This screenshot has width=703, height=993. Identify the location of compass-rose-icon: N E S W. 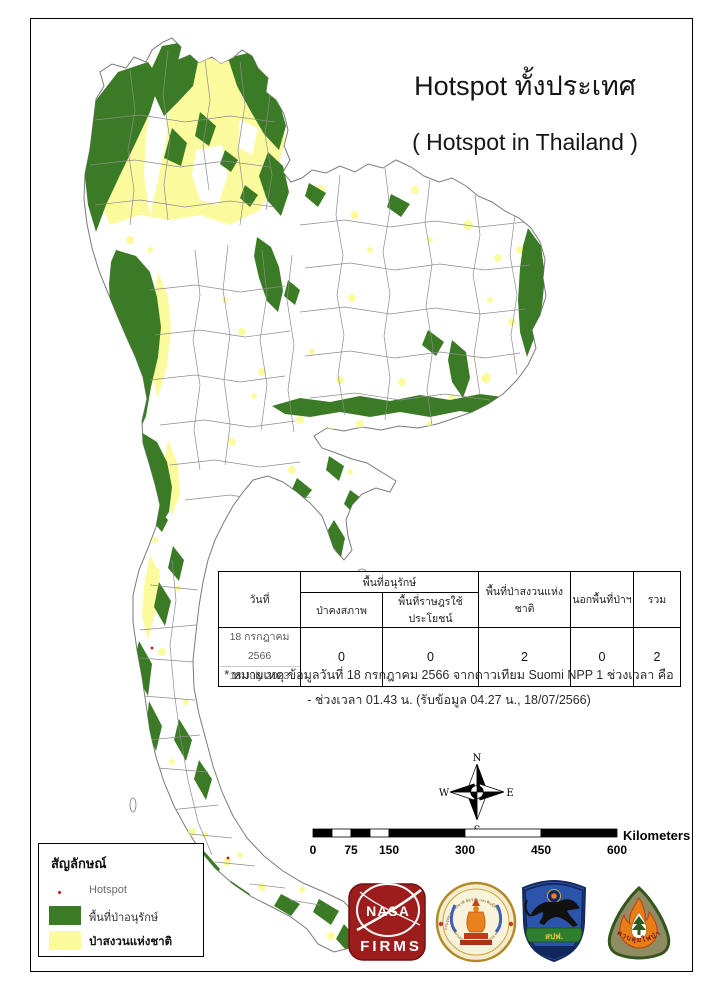
(476, 794).